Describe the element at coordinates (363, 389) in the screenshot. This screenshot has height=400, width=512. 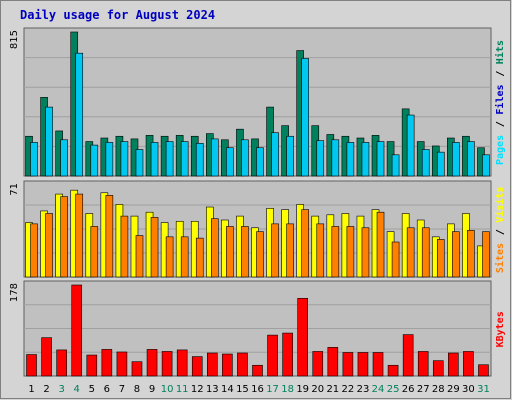
I see `x-tick-label-day-23: 23` at that location.